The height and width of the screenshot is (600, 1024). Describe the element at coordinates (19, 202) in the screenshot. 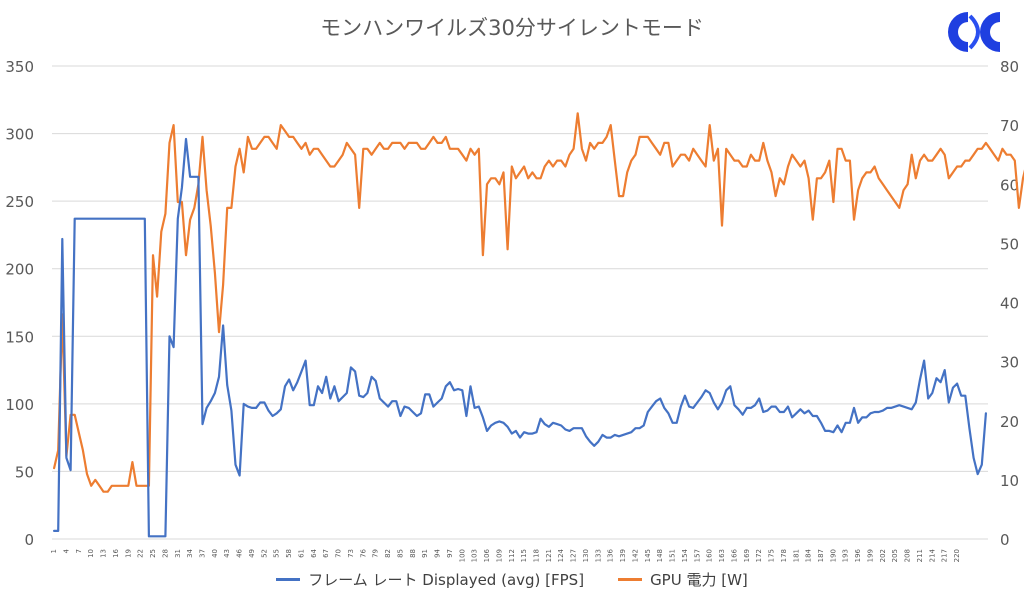

I see `left-tick-label: 250` at that location.